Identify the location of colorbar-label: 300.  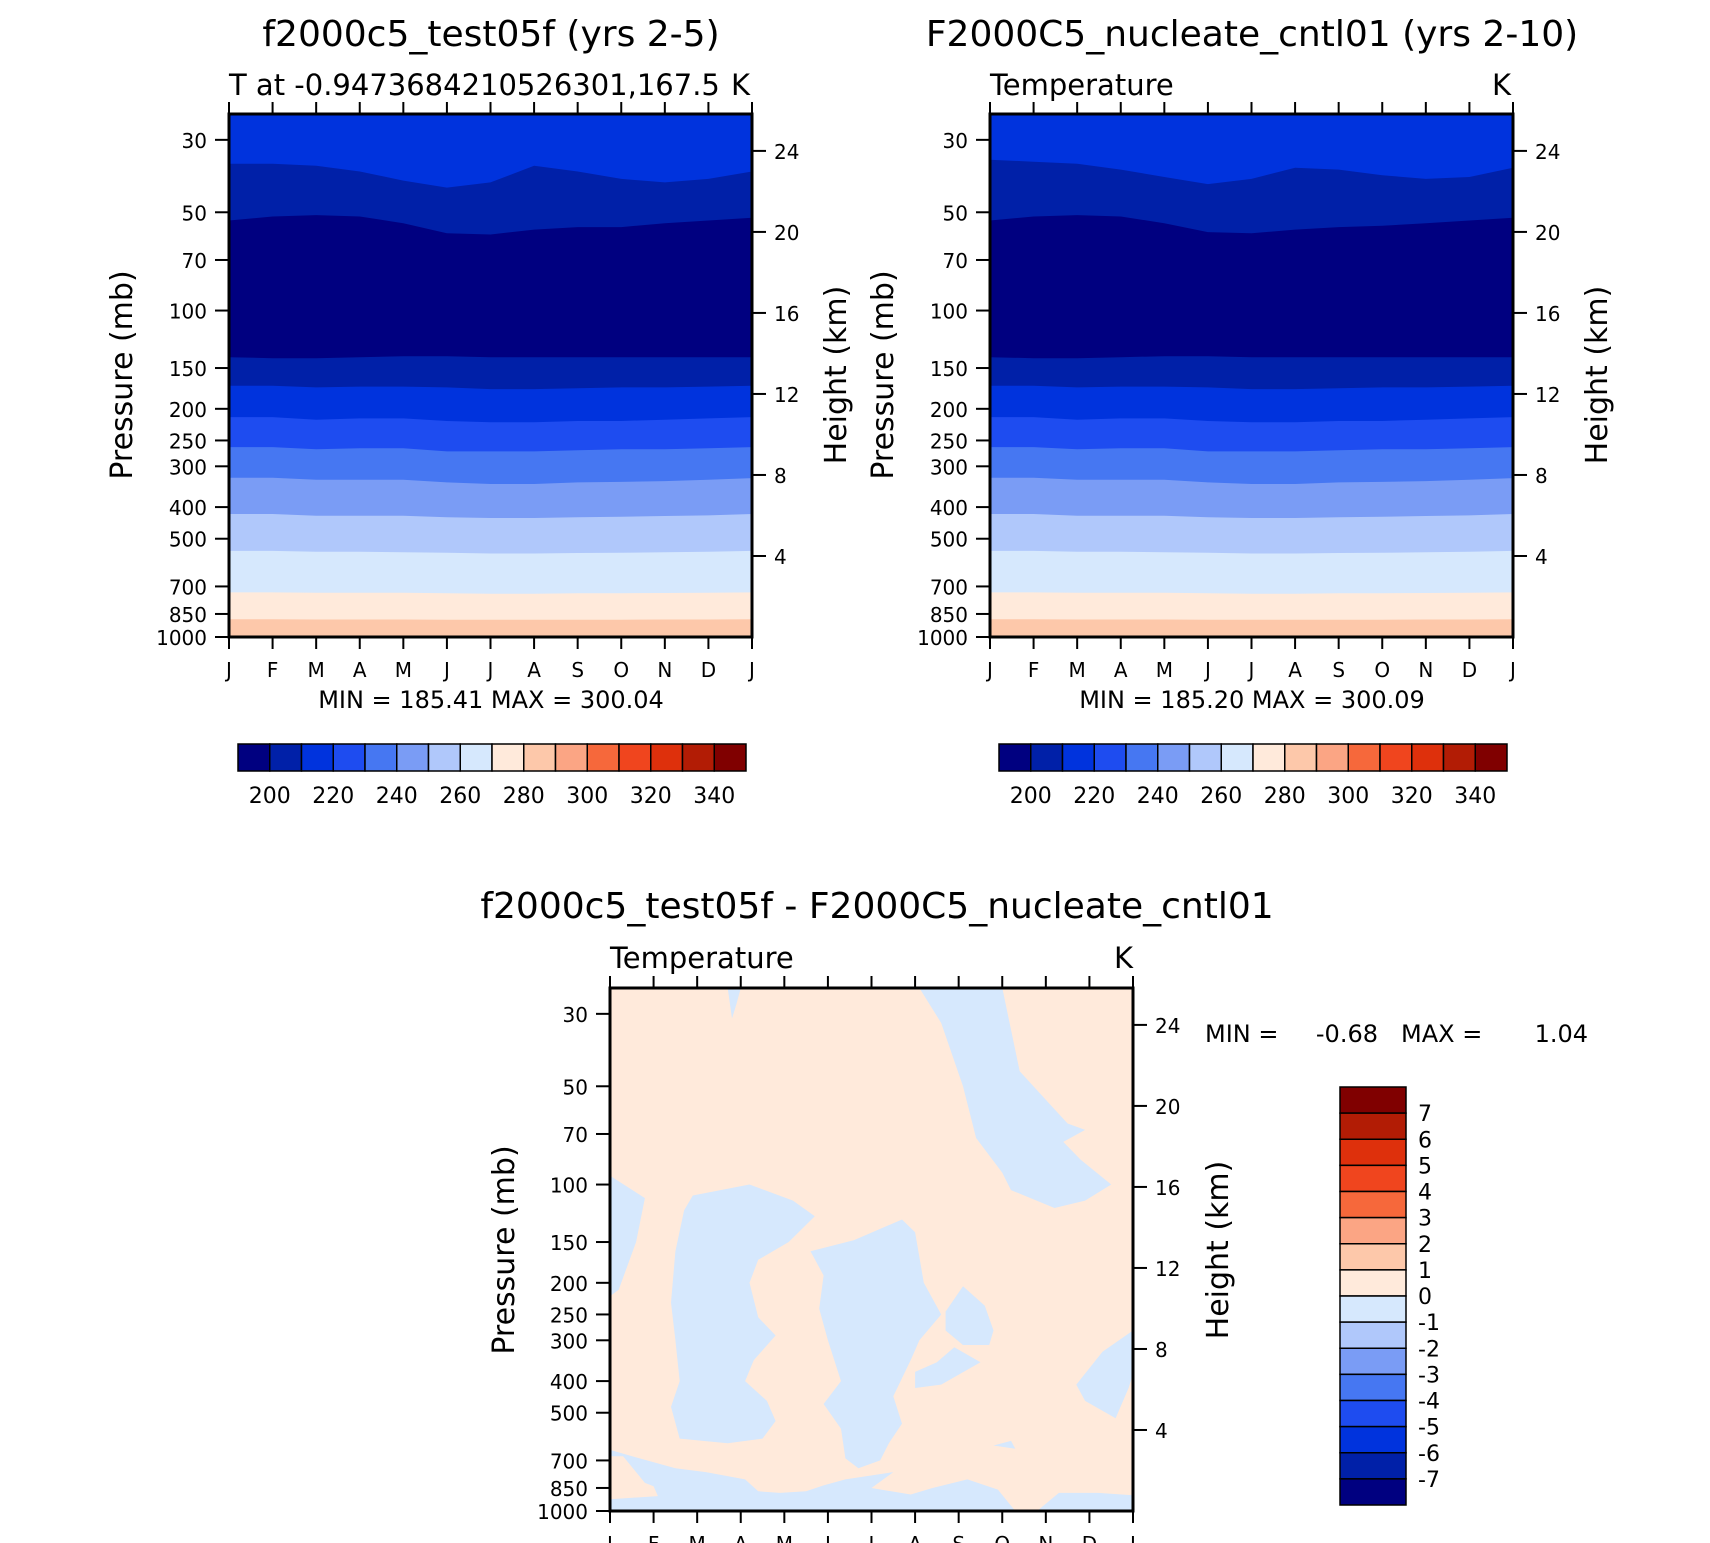
(587, 796).